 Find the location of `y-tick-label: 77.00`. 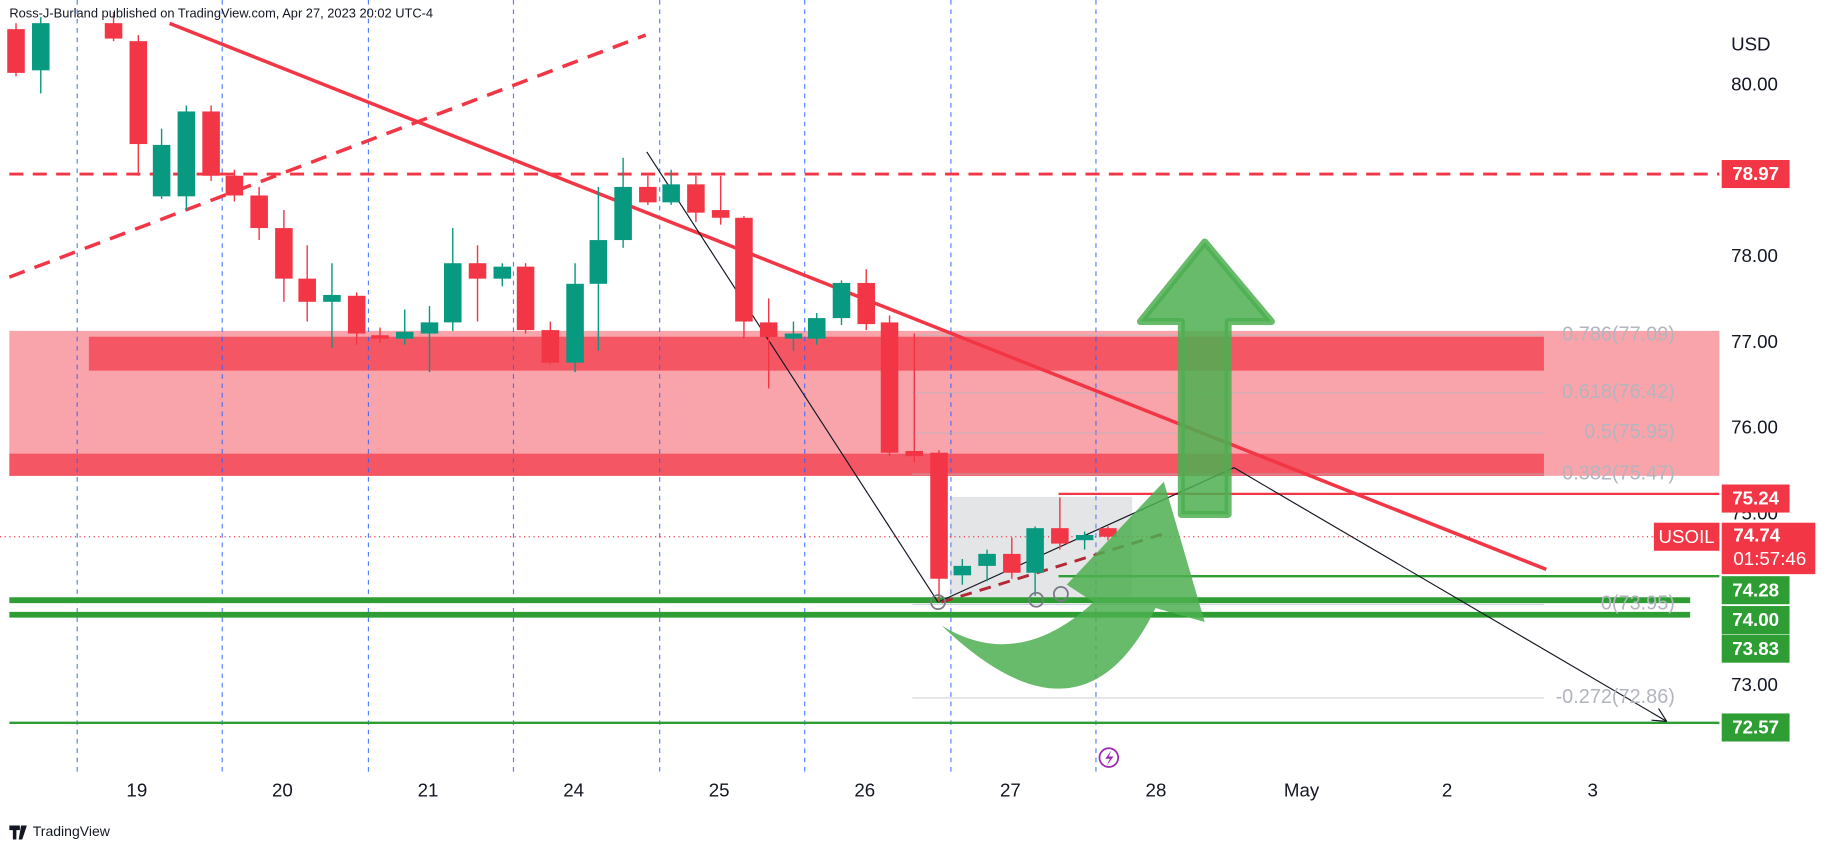

y-tick-label: 77.00 is located at coordinates (1754, 341).